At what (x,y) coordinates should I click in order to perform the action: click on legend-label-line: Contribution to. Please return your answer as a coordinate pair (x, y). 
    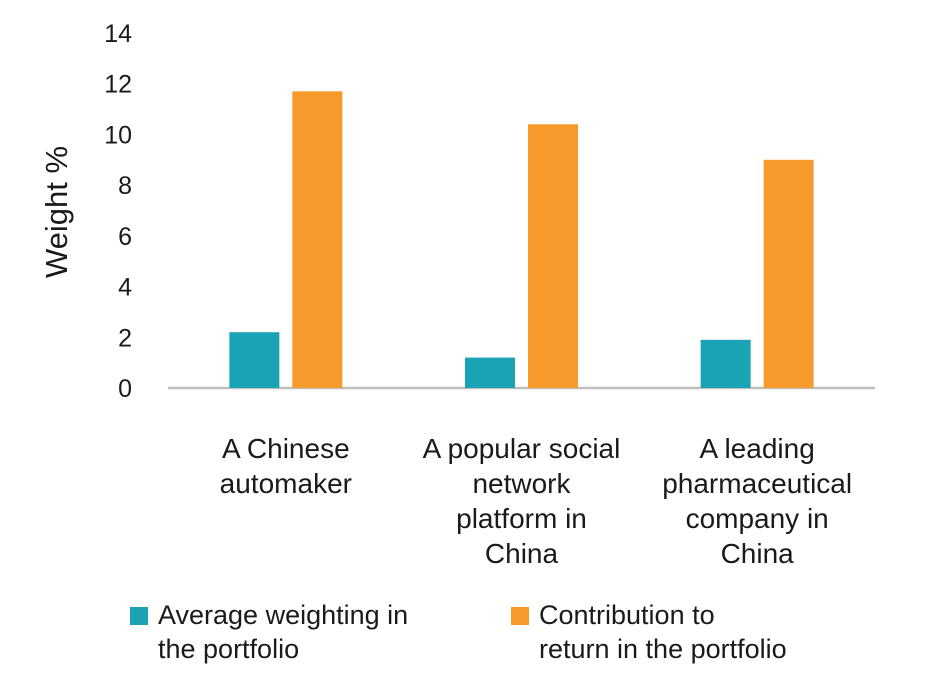
    Looking at the image, I should click on (627, 615).